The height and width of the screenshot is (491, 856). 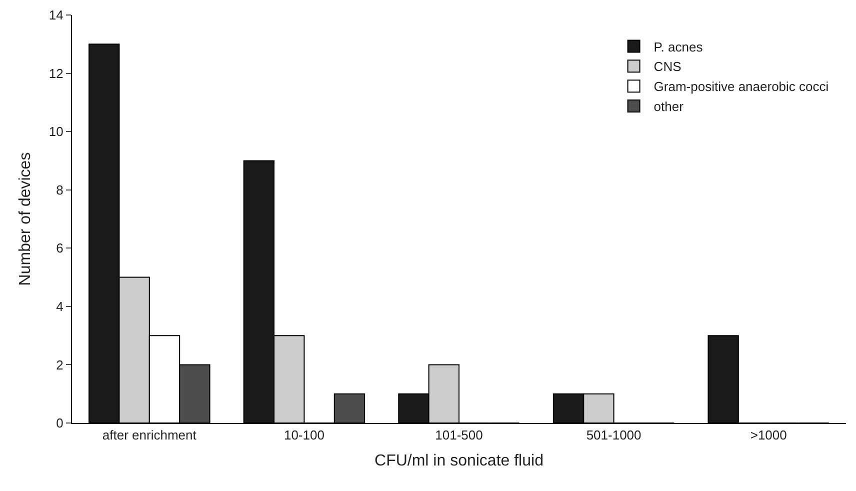 What do you see at coordinates (614, 435) in the screenshot?
I see `x-tick-label: 501-1000` at bounding box center [614, 435].